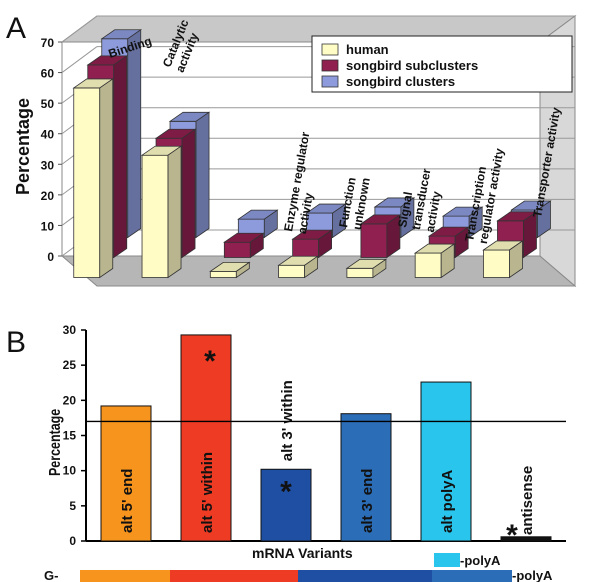  I want to click on chart-b-y-tick-label: 0, so click(72, 541).